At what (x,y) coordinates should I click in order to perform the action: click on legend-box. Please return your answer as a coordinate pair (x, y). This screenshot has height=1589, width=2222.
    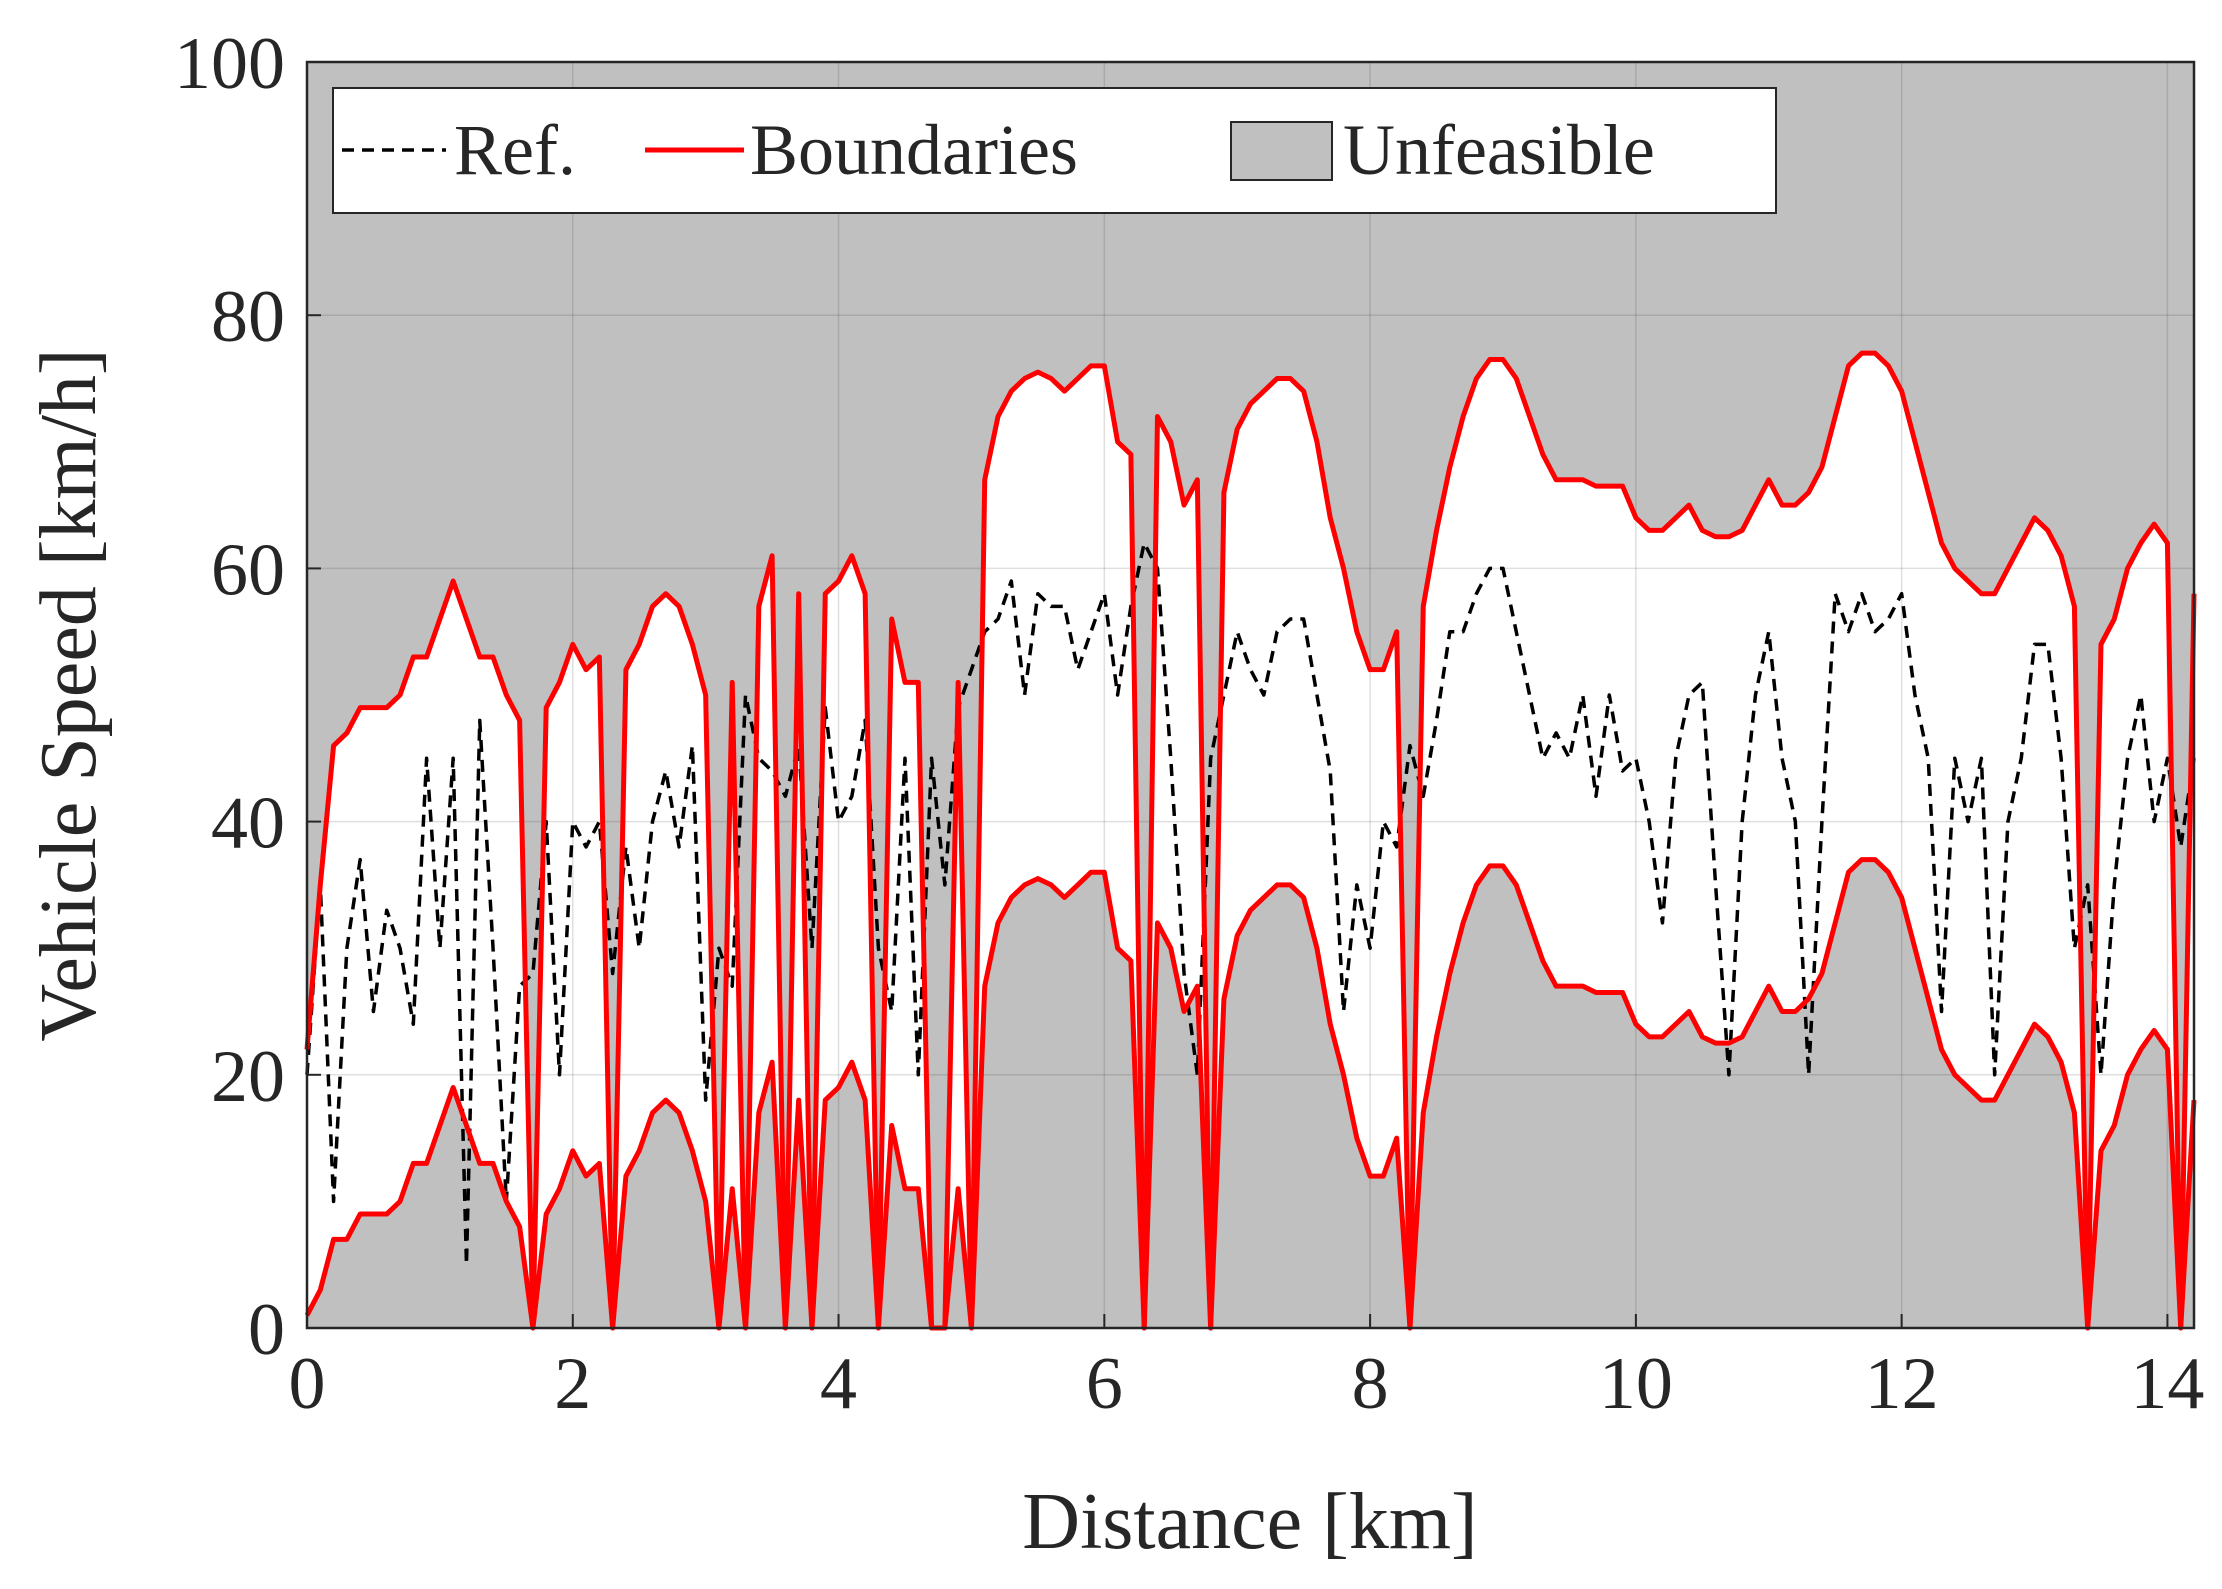
    Looking at the image, I should click on (1054, 150).